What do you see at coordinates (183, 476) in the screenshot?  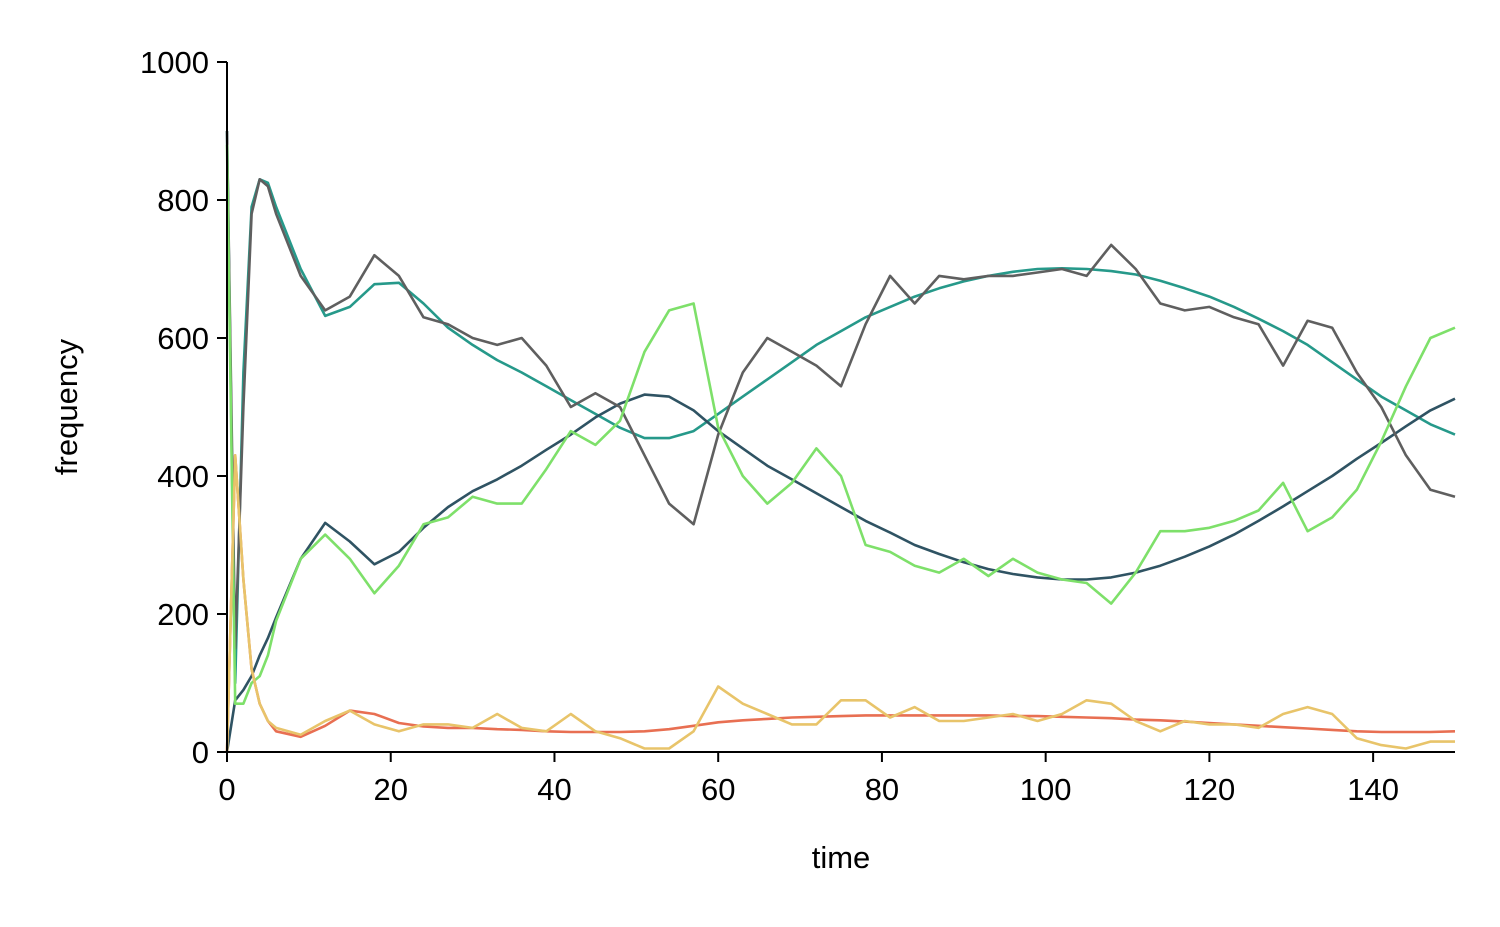 I see `y-tick-label: 400` at bounding box center [183, 476].